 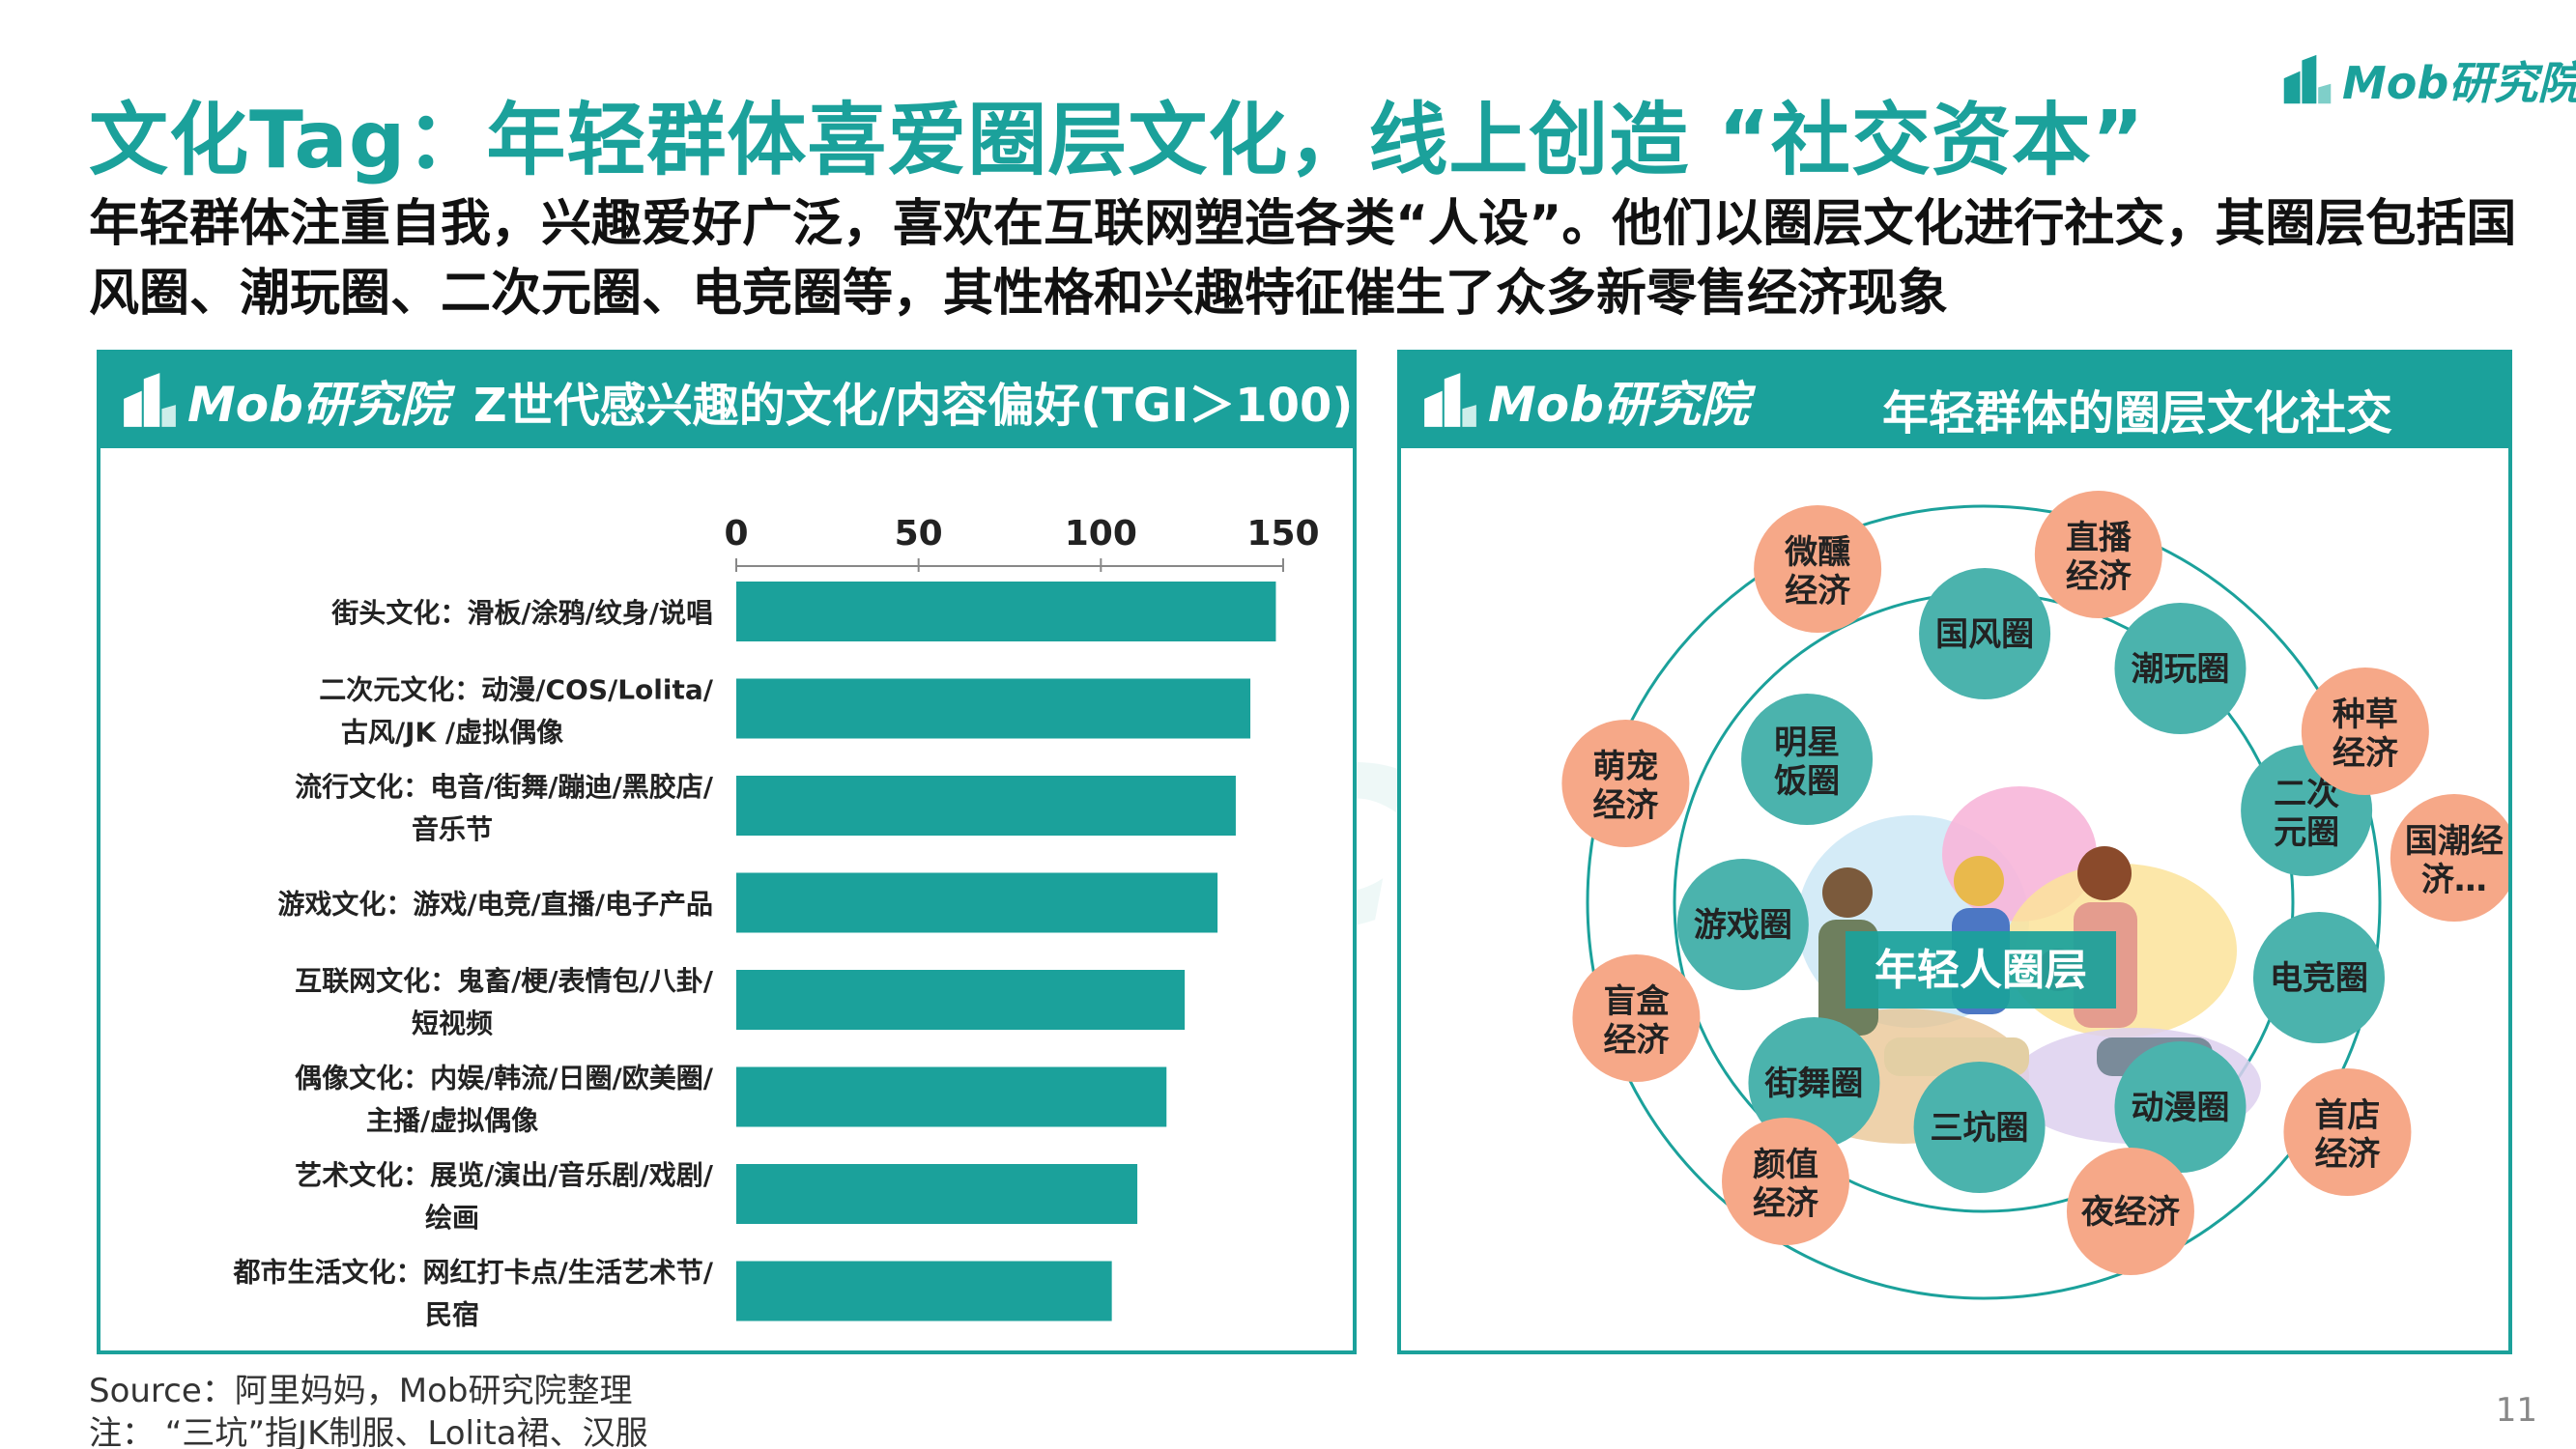 I want to click on inner-circle-node-label: 街舞圈, so click(x=1813, y=1084).